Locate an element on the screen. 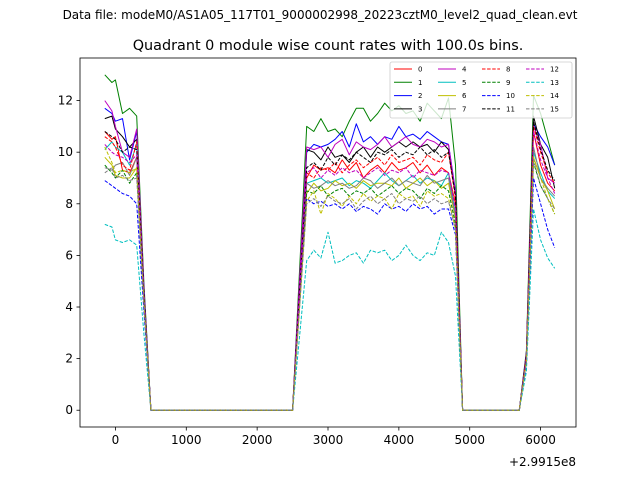 The height and width of the screenshot is (480, 640). x-tick-label: 2000 is located at coordinates (257, 440).